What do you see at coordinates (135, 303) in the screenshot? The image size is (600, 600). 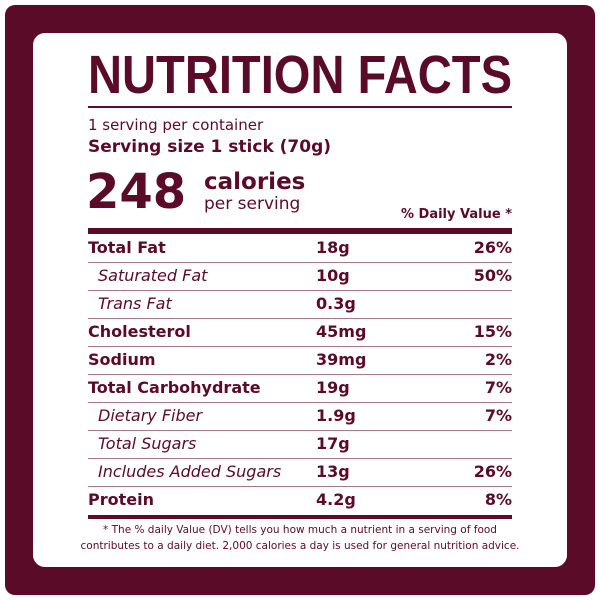 I see `nutrient-name: Trans Fat` at bounding box center [135, 303].